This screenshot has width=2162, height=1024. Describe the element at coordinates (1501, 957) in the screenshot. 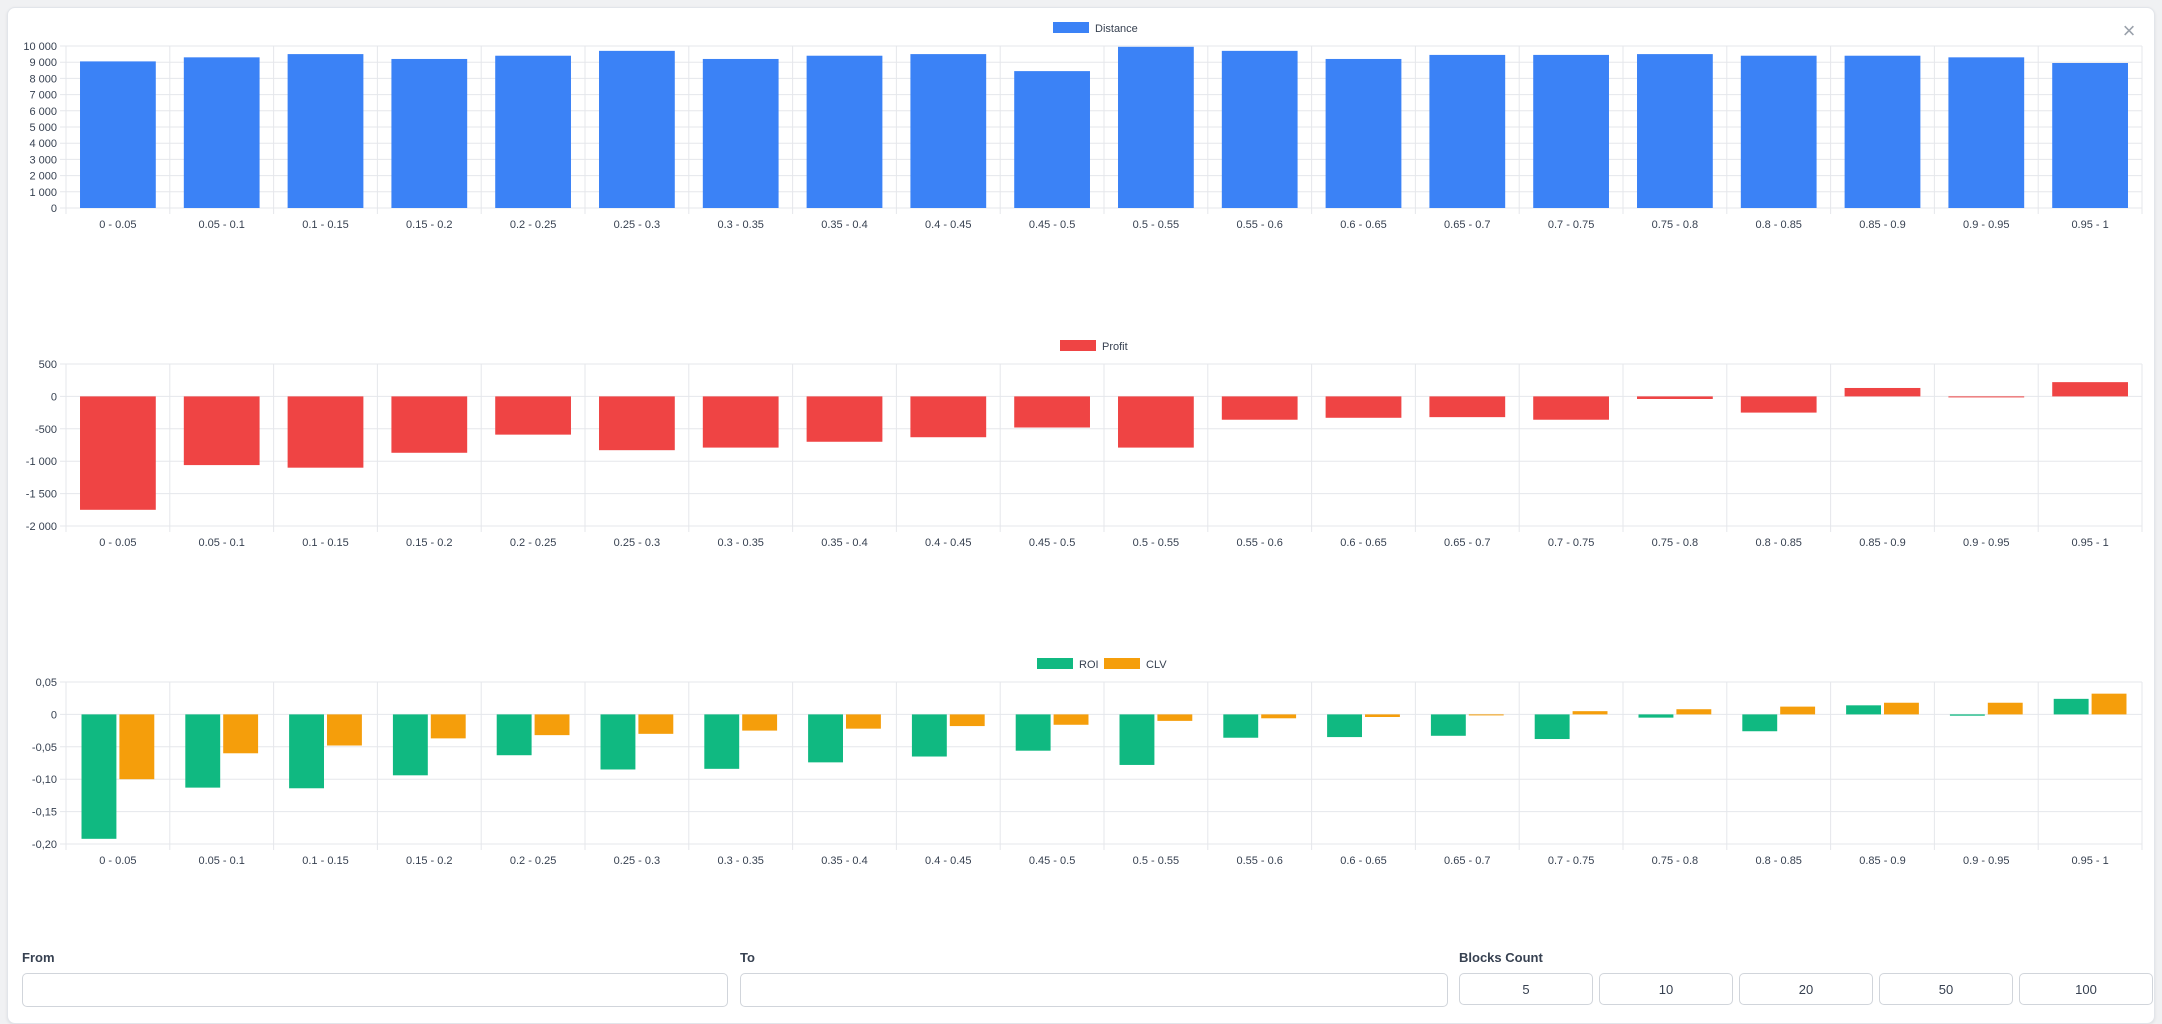

I see `blocks-count-label: Blocks Count` at that location.